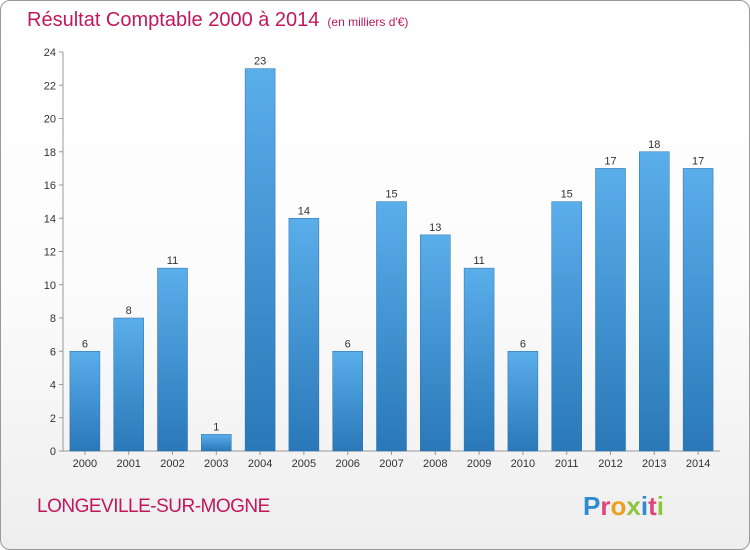 The height and width of the screenshot is (550, 750). Describe the element at coordinates (216, 464) in the screenshot. I see `x-tick-label-2003: 2003` at that location.